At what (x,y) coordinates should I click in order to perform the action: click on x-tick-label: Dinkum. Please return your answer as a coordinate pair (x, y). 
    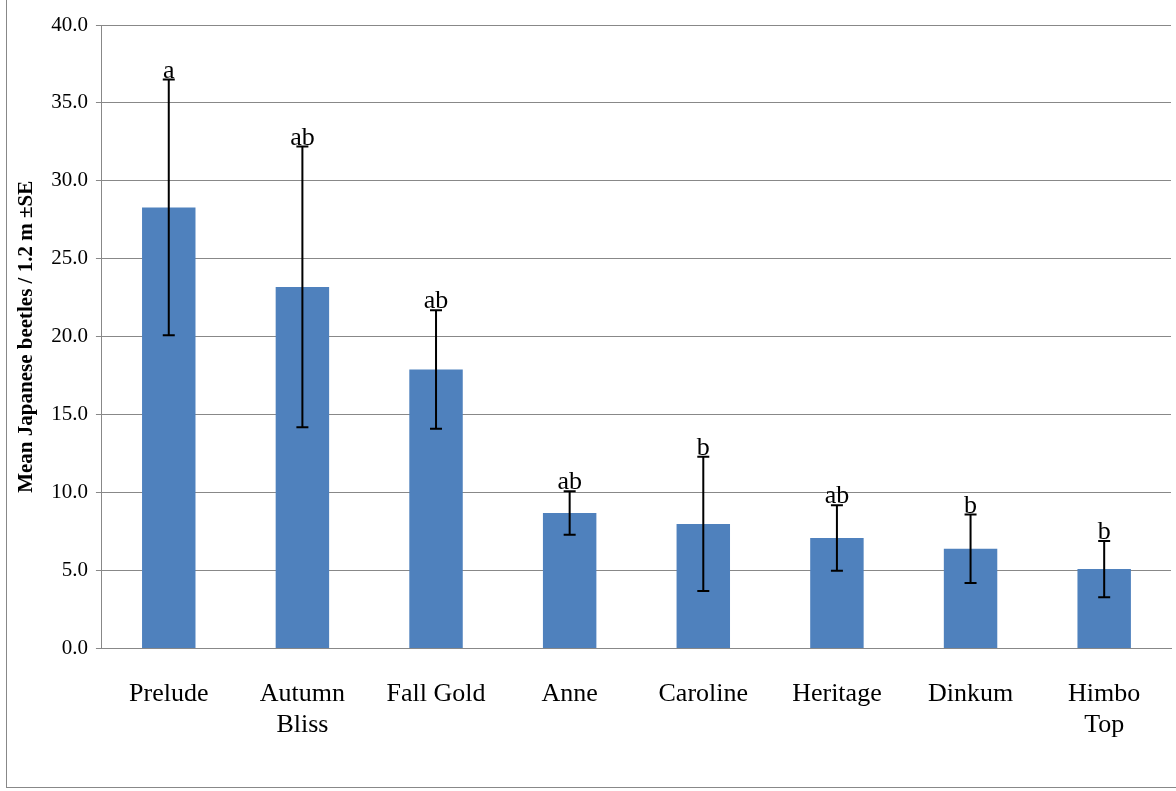
    Looking at the image, I should click on (970, 693).